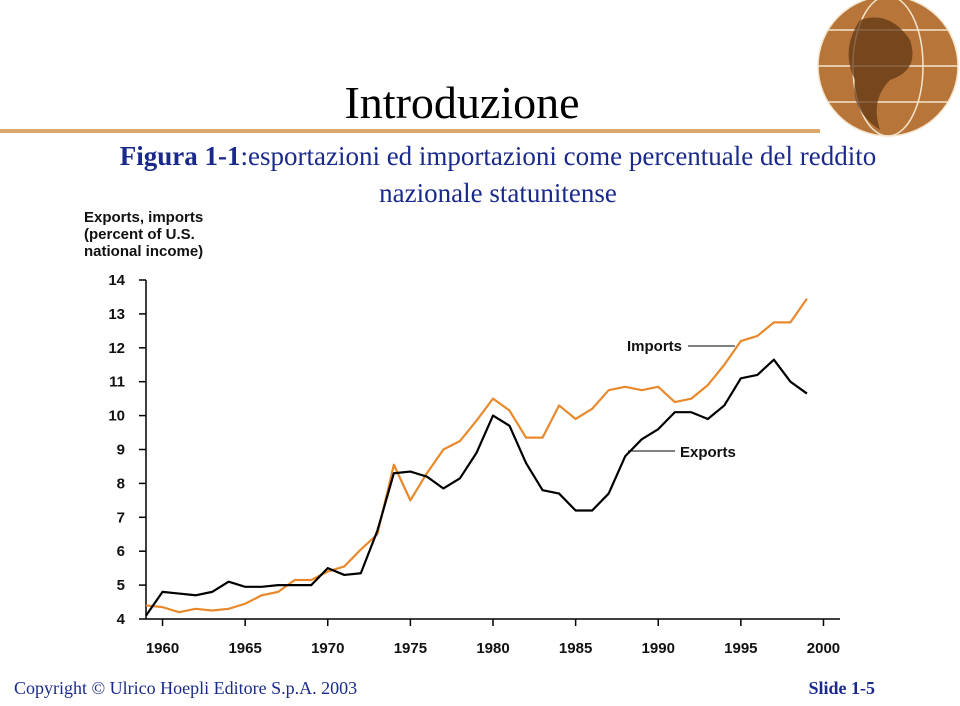  What do you see at coordinates (654, 346) in the screenshot?
I see `legend-label: Imports` at bounding box center [654, 346].